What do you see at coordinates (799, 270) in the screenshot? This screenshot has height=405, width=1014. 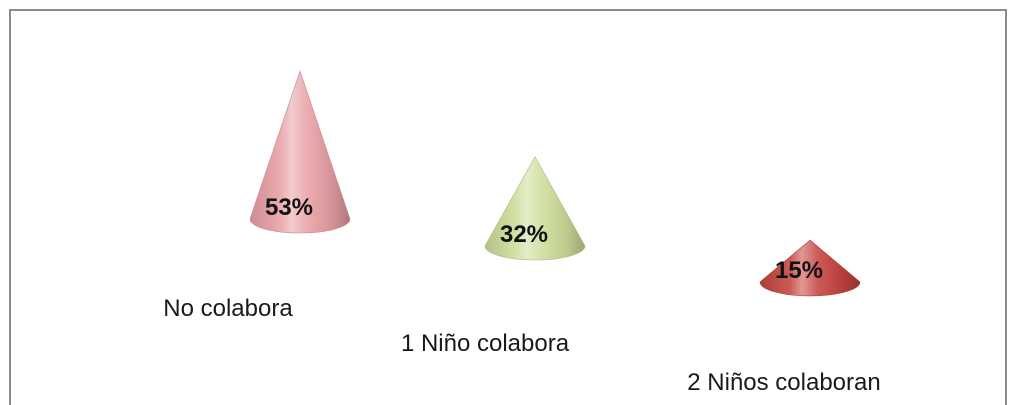 I see `data-label-3: 15%` at bounding box center [799, 270].